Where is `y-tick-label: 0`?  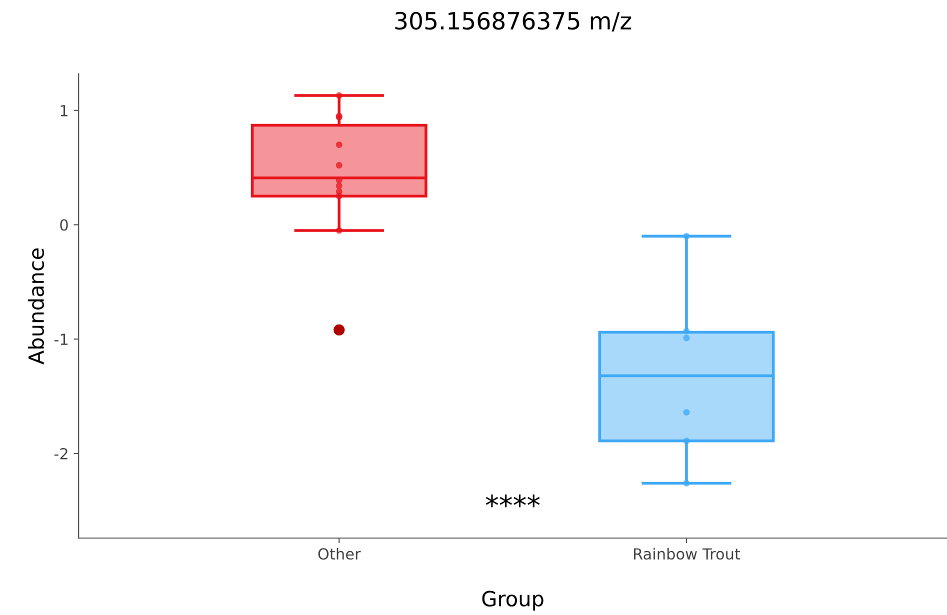
y-tick-label: 0 is located at coordinates (64, 225).